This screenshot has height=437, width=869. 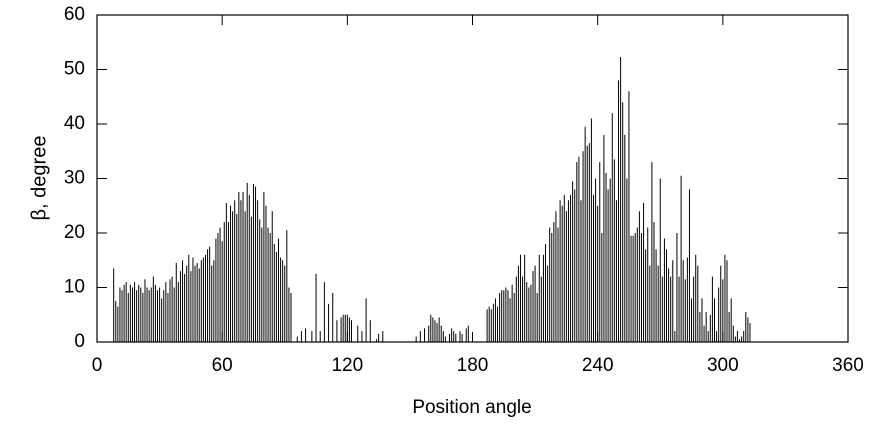 I want to click on y-tick-label: 40, so click(x=74, y=123).